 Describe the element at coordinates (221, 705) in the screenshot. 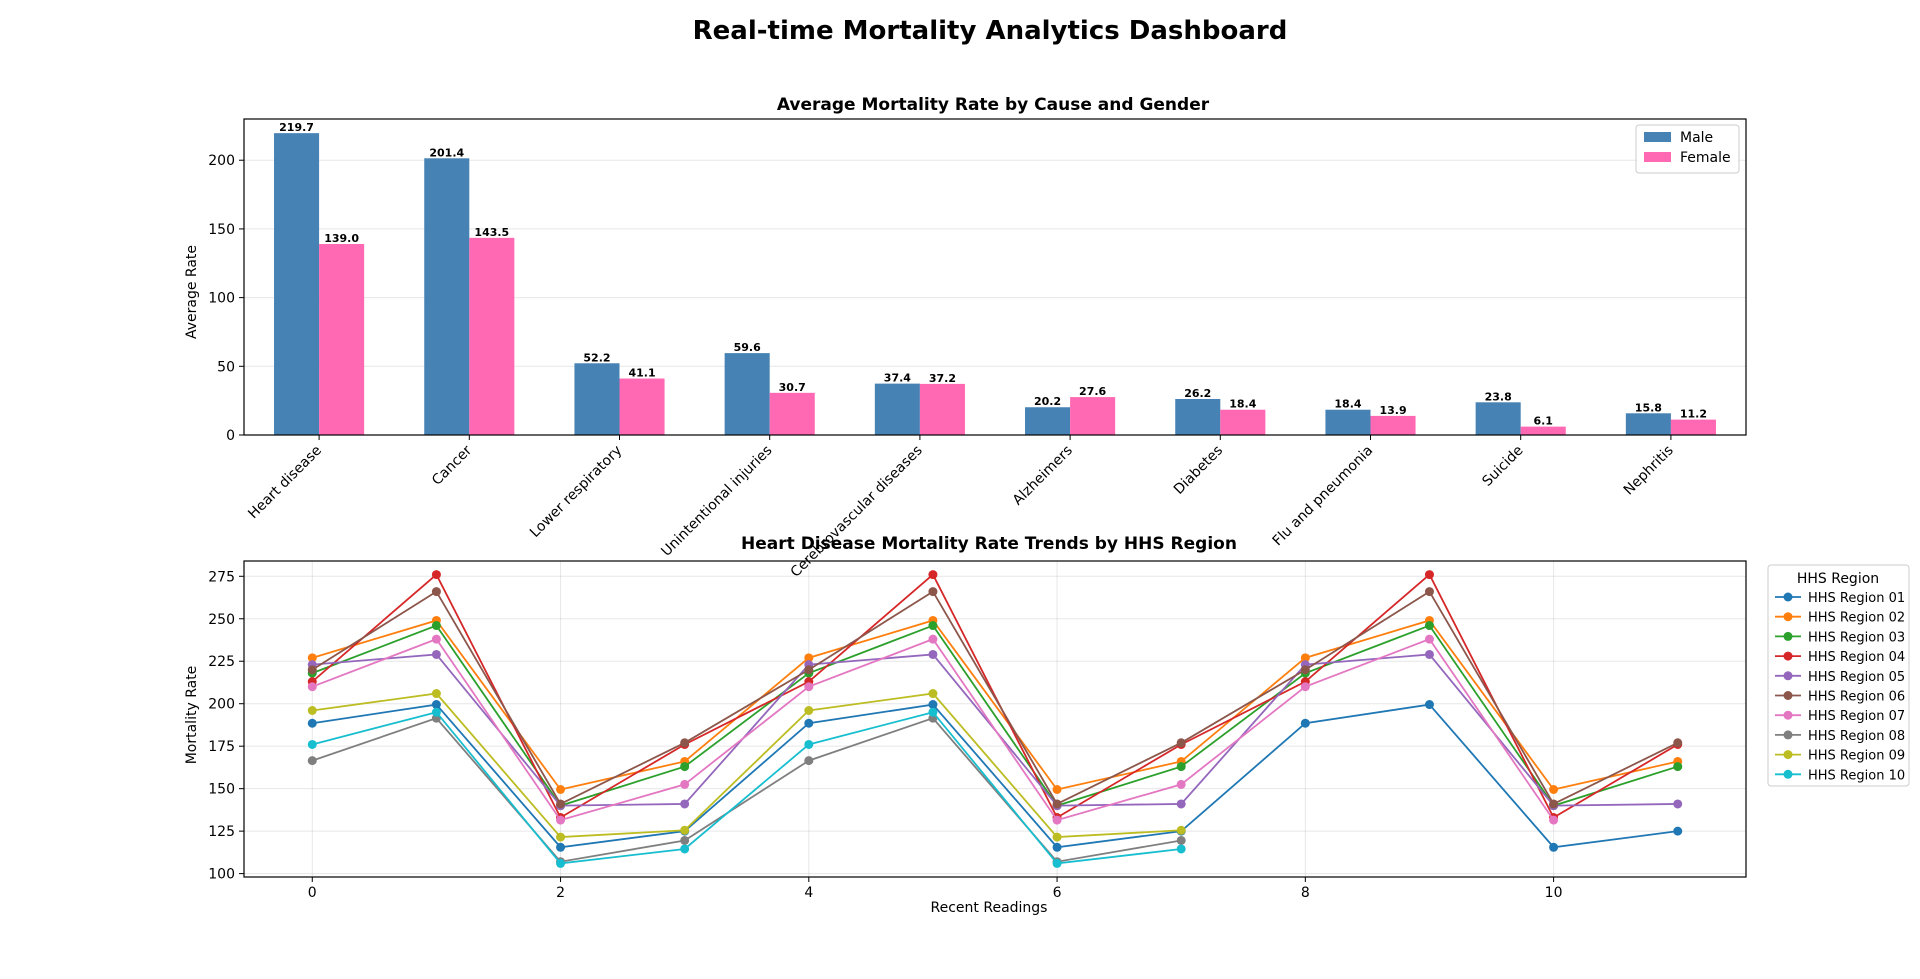

I see `line-y-tick-label: 200` at that location.